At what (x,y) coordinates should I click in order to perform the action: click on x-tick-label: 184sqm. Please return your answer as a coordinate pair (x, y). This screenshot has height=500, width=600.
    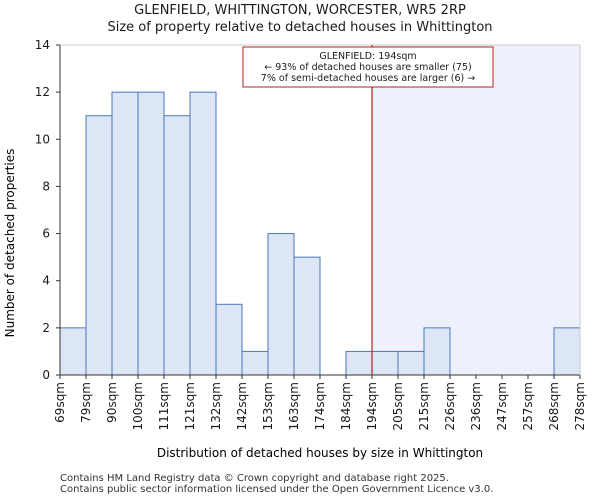
    Looking at the image, I should click on (346, 406).